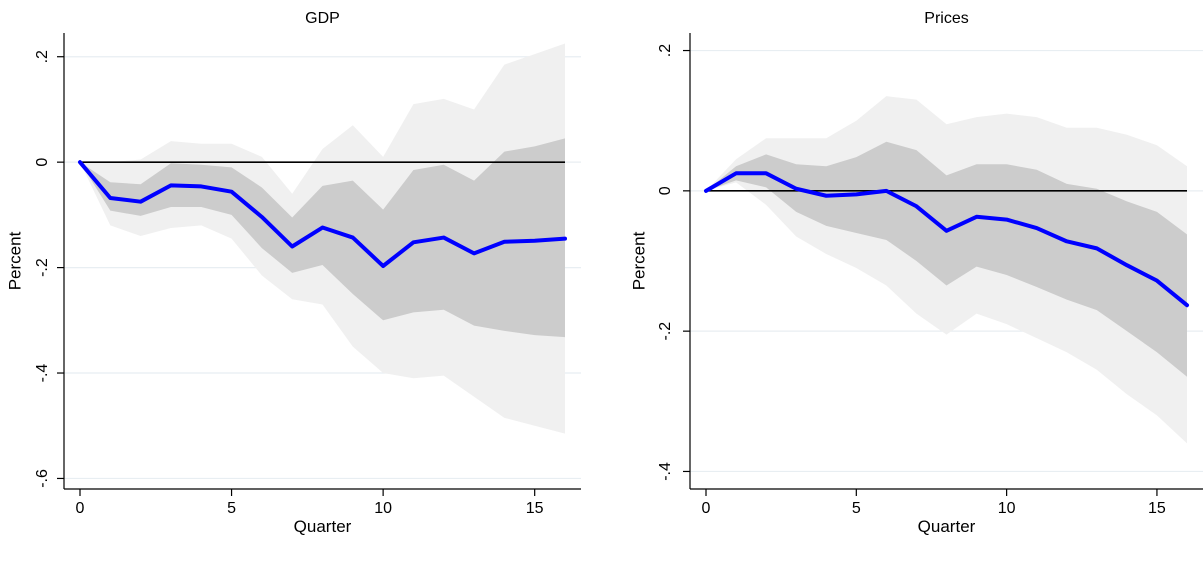 The image size is (1203, 561). Describe the element at coordinates (42, 478) in the screenshot. I see `y-tick-label: -.6` at that location.